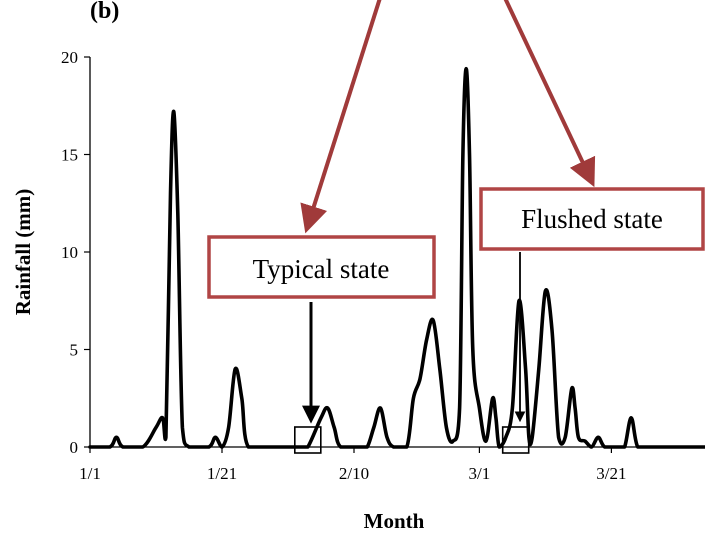 The height and width of the screenshot is (536, 705). I want to click on panel-label: (b), so click(104, 12).